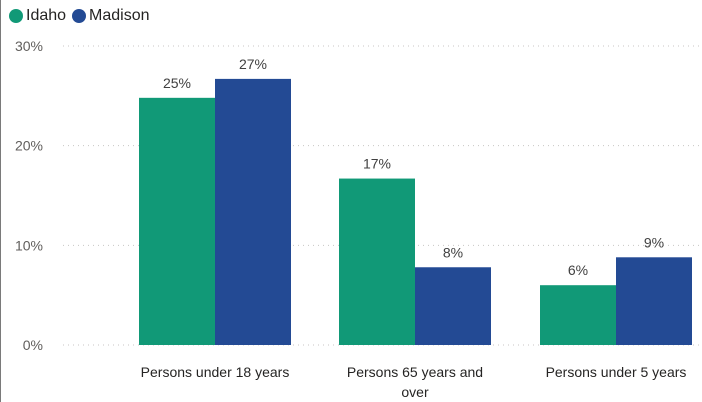 Image resolution: width=702 pixels, height=402 pixels. I want to click on data-label: 17%, so click(377, 164).